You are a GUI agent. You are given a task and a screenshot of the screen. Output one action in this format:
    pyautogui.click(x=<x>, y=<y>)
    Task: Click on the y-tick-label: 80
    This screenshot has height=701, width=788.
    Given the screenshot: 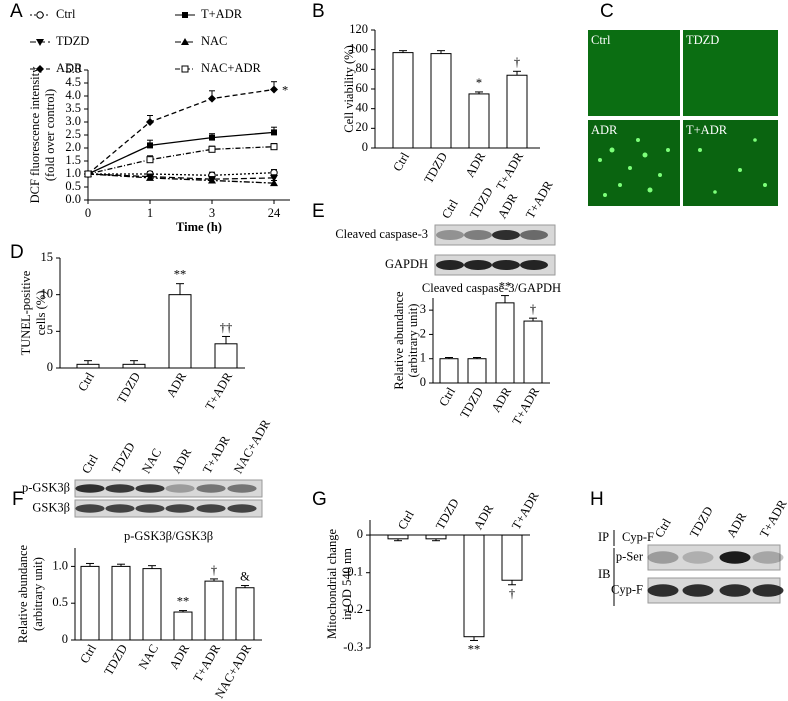 What is the action you would take?
    pyautogui.click(x=362, y=68)
    